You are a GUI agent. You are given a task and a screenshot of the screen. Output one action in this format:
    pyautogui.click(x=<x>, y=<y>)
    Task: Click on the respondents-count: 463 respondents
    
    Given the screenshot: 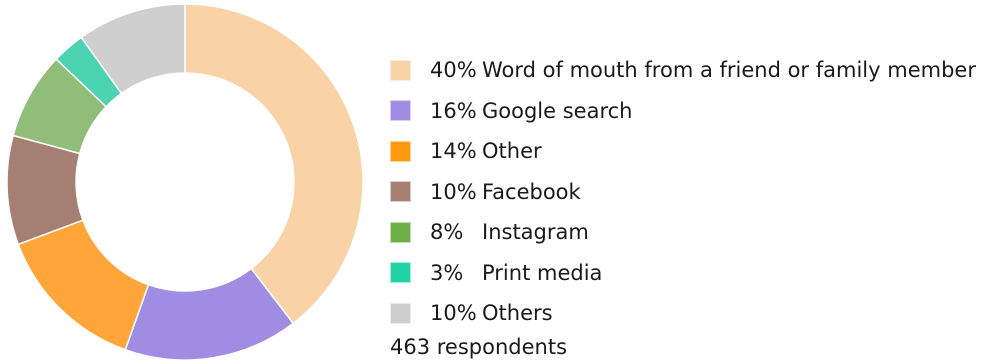 What is the action you would take?
    pyautogui.click(x=479, y=347)
    